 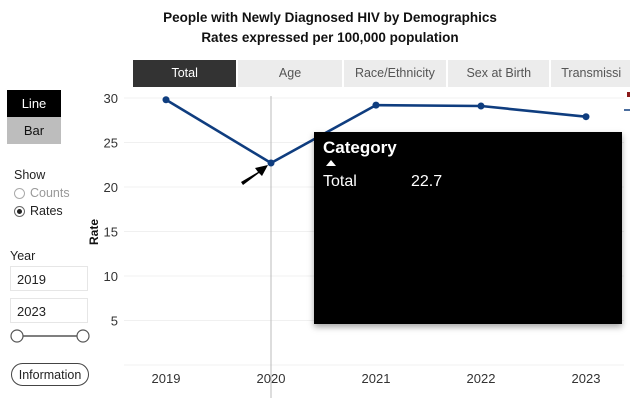 I want to click on x-tick-label: 2023, so click(x=586, y=378).